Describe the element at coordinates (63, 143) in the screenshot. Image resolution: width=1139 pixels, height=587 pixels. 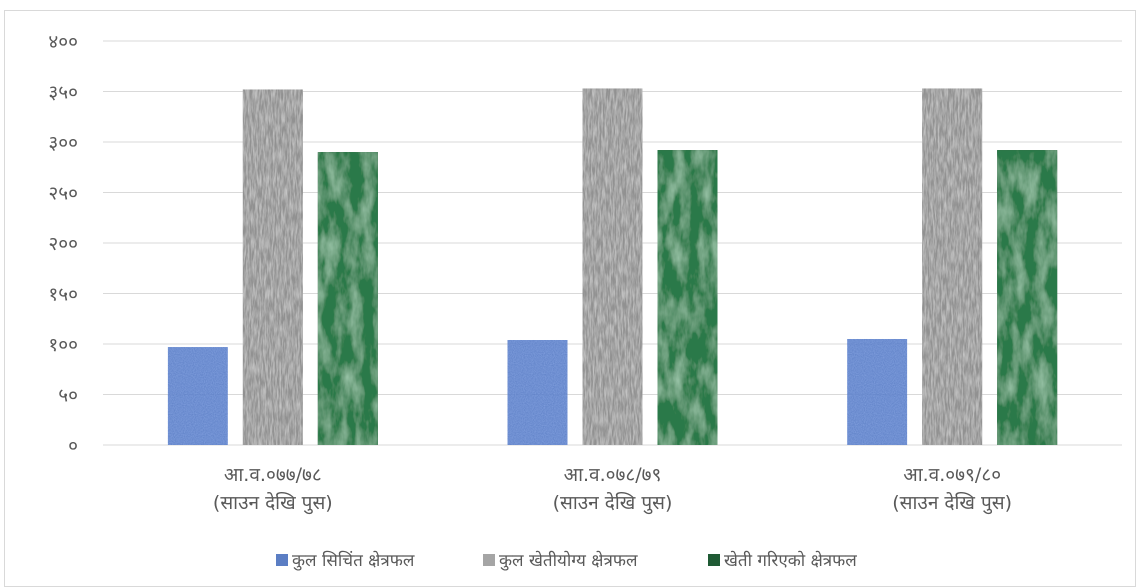
I see `y-tick-label: ३००` at that location.